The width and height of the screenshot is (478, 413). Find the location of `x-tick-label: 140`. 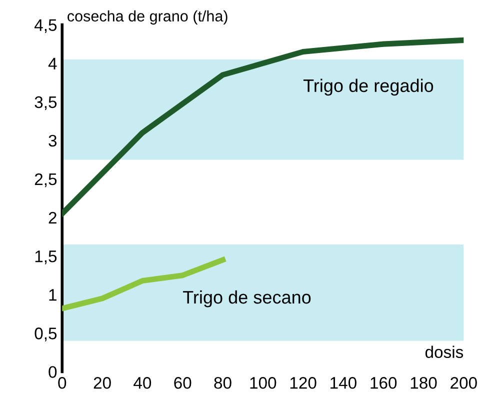

x-tick-label: 140 is located at coordinates (343, 383).